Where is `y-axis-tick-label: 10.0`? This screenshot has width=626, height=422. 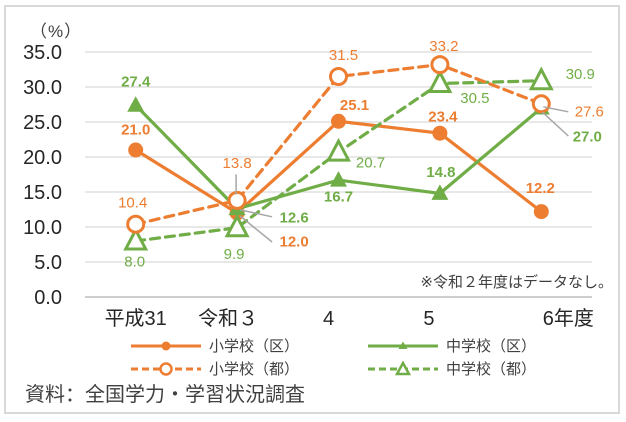 y-axis-tick-label: 10.0 is located at coordinates (42, 228).